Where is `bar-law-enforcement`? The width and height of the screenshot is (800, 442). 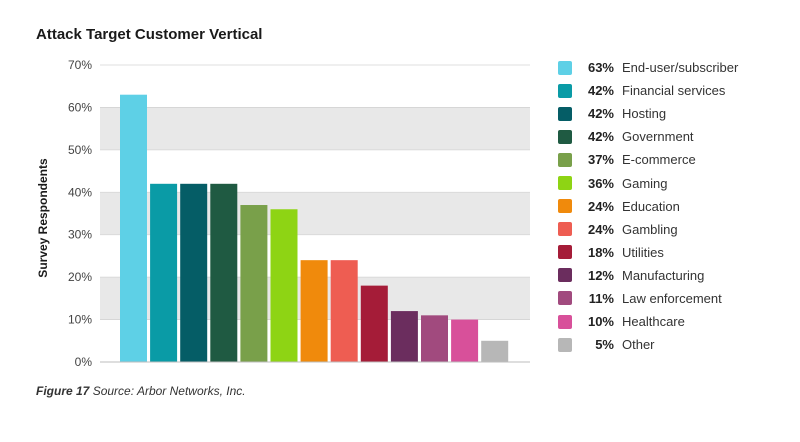
bar-law-enforcement is located at coordinates (434, 338).